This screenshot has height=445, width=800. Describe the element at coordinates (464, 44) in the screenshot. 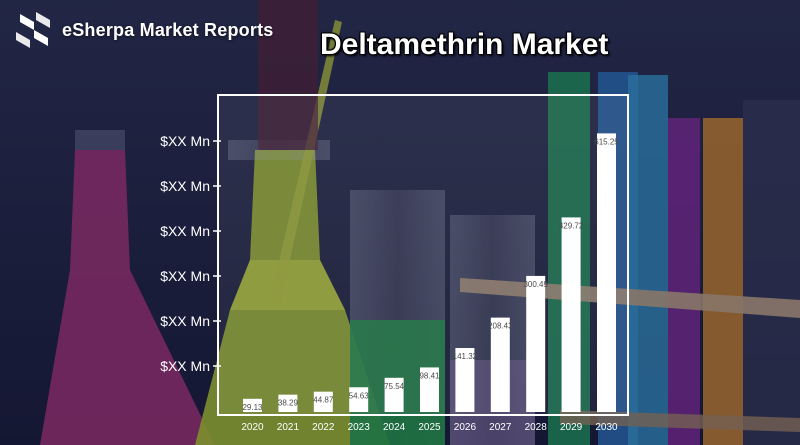

I see `chart-title: Deltamethrin Market` at that location.